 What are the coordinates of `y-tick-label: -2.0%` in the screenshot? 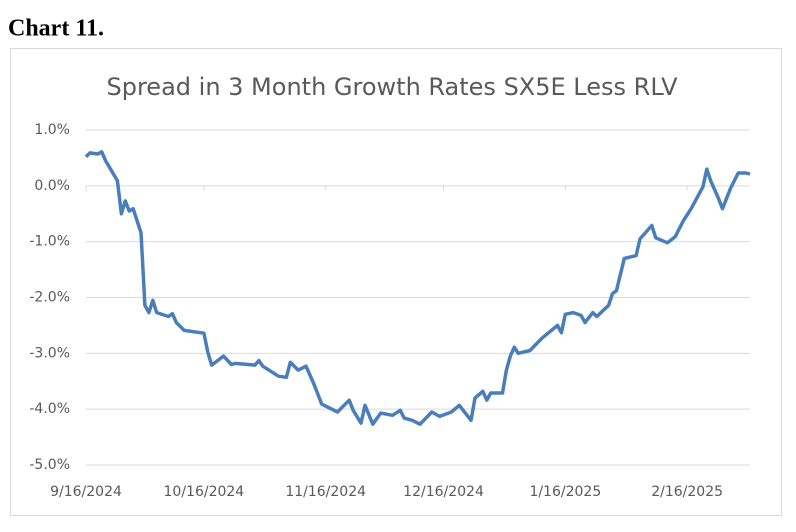 It's located at (49, 298).